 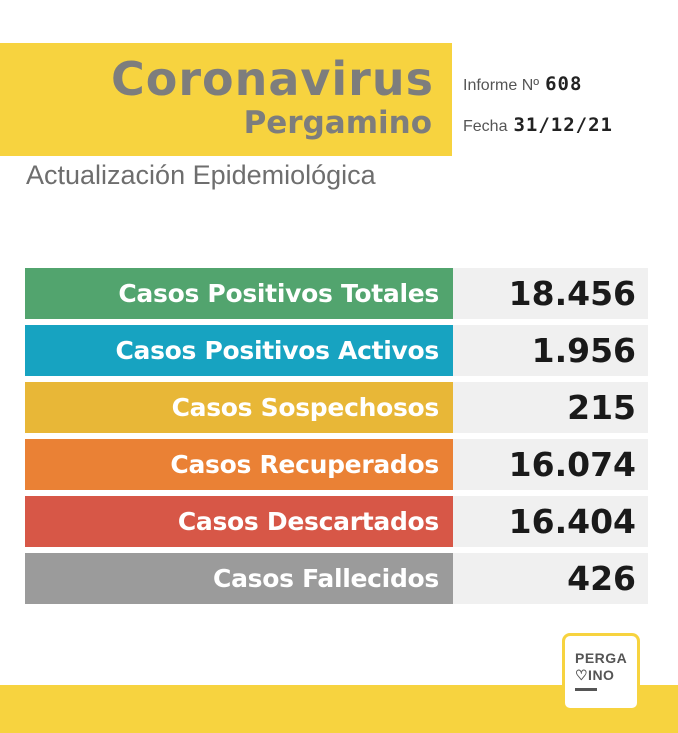 I want to click on stat-label: Casos Sospechosos, so click(x=239, y=407).